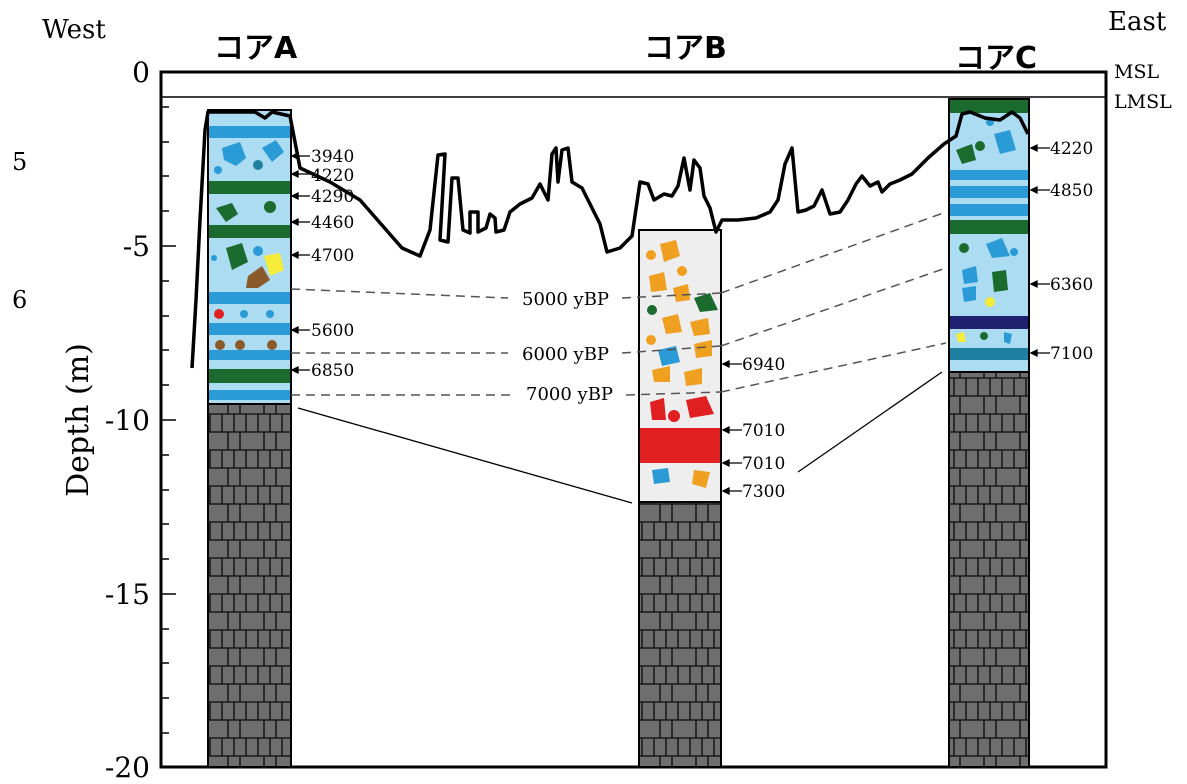  Describe the element at coordinates (620, 437) in the screenshot. I see `basement-correlation-lines` at that location.